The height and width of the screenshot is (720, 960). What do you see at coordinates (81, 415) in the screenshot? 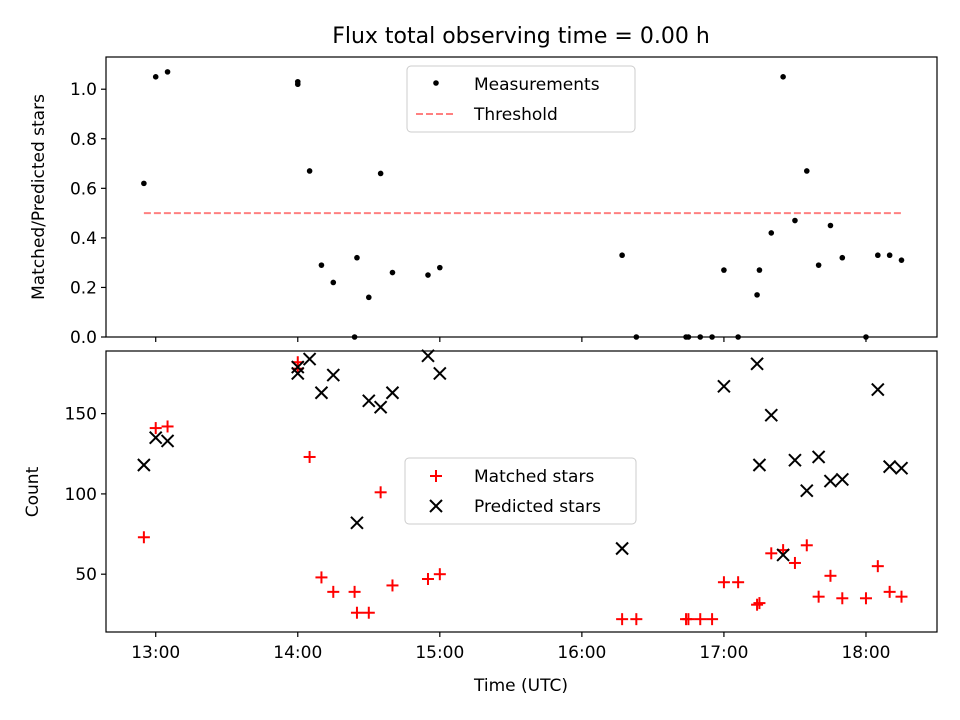
I see `bottom-y-tick-label: 150` at bounding box center [81, 415].